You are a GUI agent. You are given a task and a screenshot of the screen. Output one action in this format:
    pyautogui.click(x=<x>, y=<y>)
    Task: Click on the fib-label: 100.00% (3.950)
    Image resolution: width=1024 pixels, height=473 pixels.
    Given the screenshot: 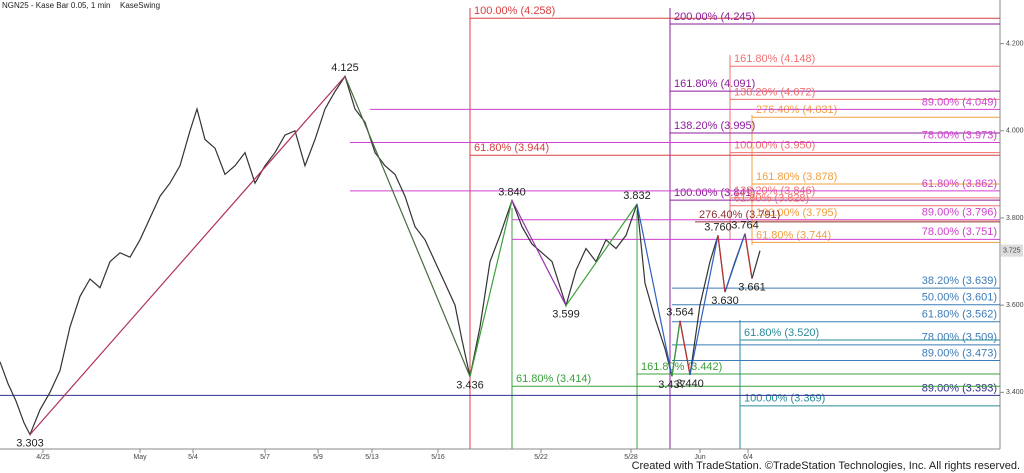 What is the action you would take?
    pyautogui.click(x=774, y=145)
    